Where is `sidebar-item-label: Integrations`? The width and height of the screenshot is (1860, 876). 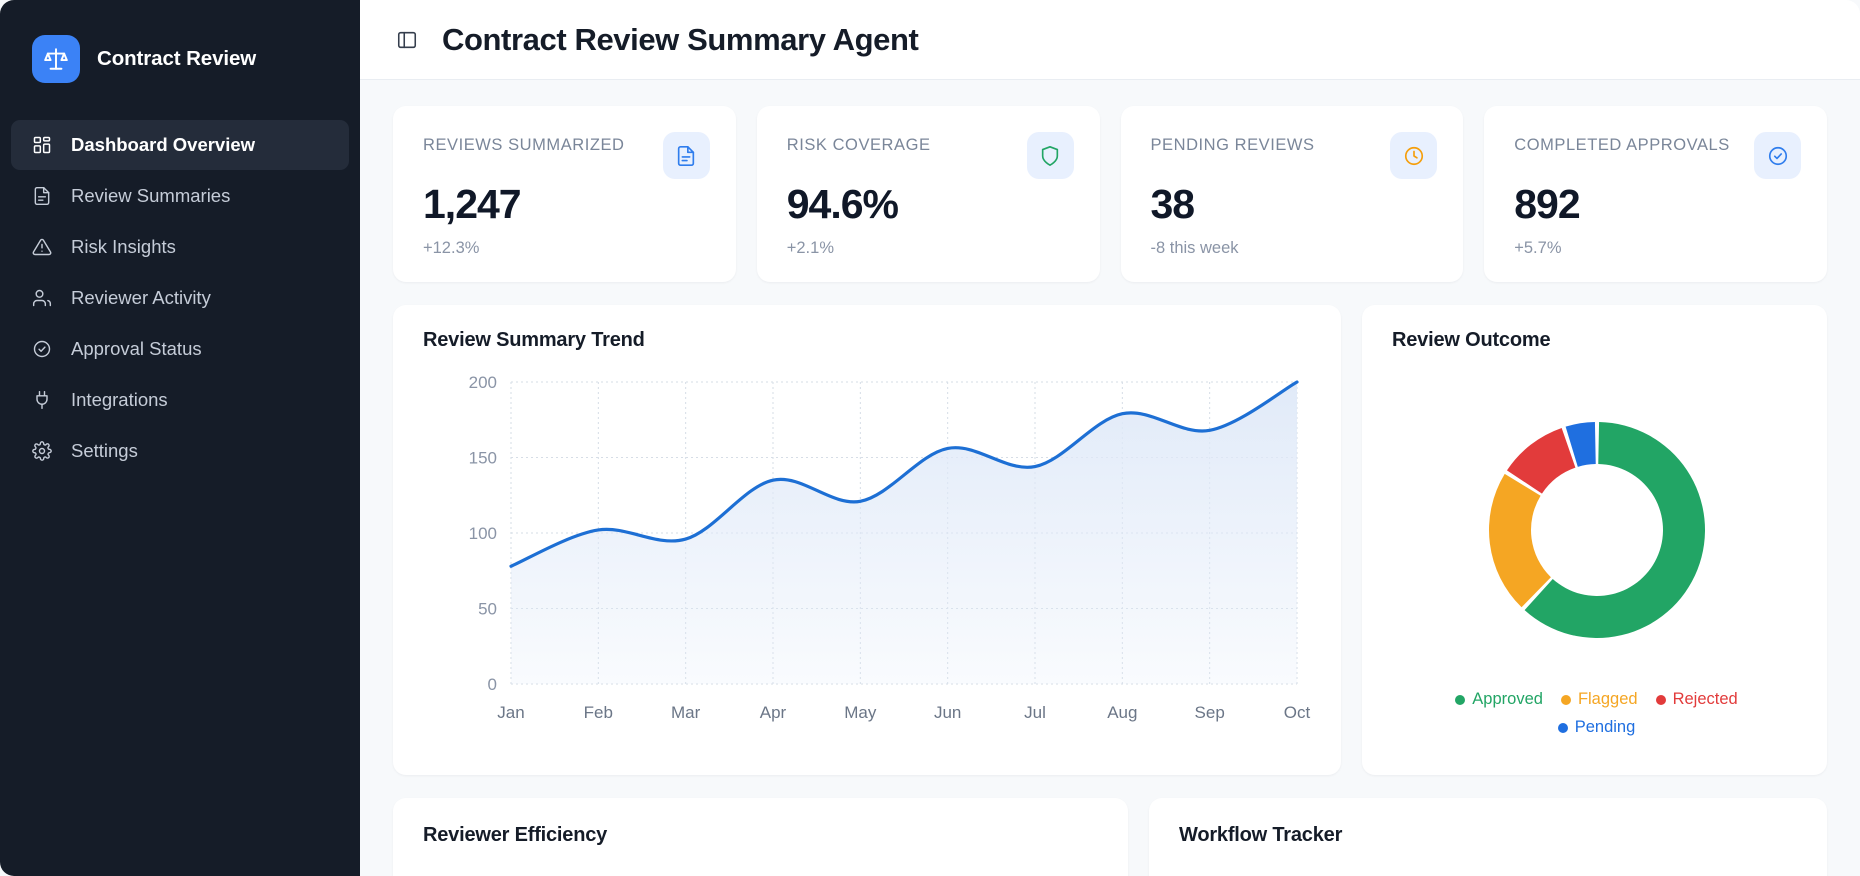
sidebar-item-label: Integrations is located at coordinates (119, 399).